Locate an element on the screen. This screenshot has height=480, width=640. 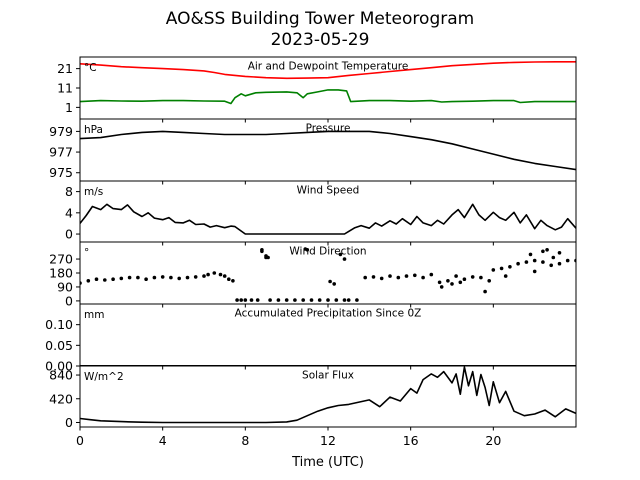
panel-pres: 979 977 975 hPa Pressure is located at coordinates (313, 151).